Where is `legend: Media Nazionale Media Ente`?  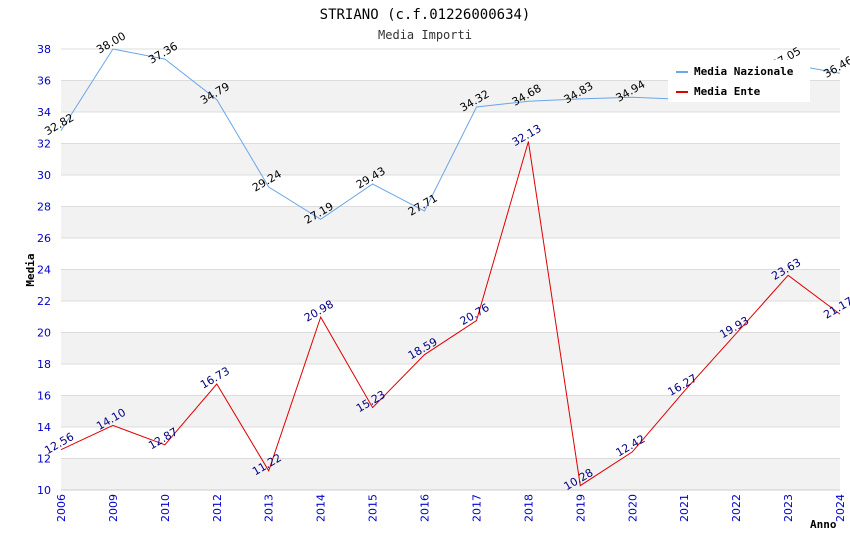
legend: Media Nazionale Media Ente is located at coordinates (739, 81).